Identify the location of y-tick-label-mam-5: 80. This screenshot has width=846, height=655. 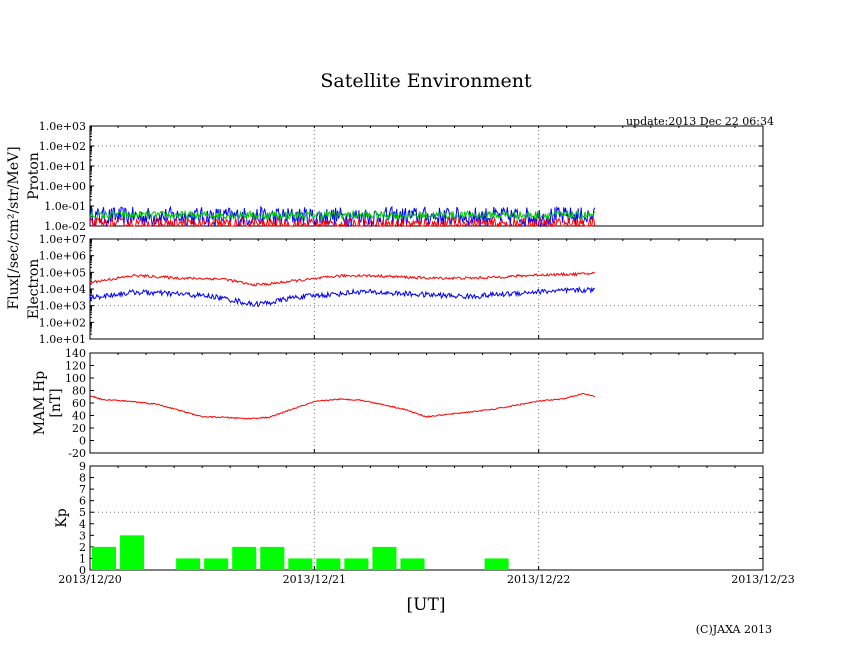
(79, 391).